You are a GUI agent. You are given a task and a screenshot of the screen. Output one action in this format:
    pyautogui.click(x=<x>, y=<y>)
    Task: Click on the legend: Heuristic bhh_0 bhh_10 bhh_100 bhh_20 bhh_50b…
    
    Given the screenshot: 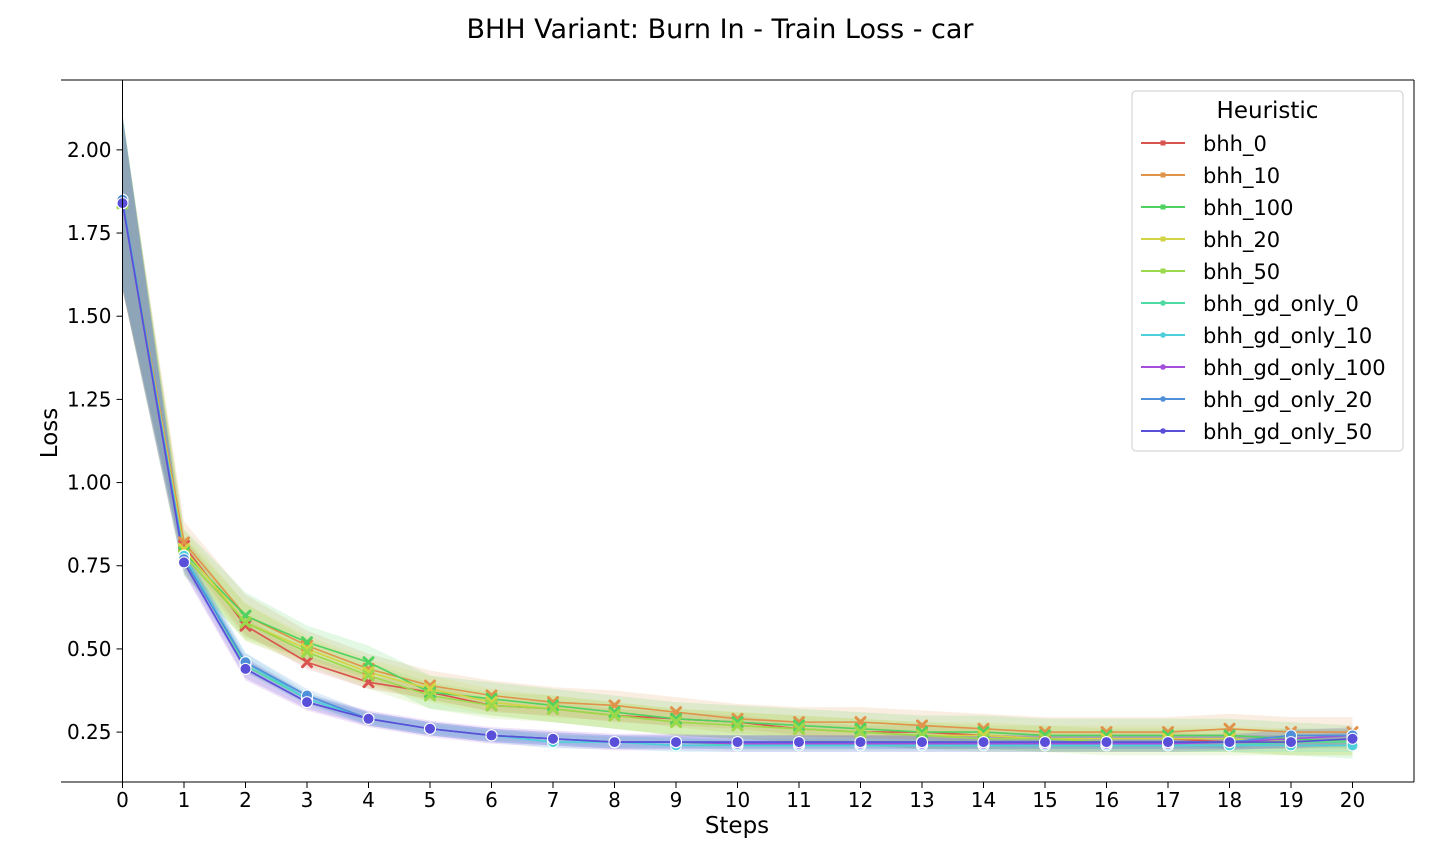 What is the action you would take?
    pyautogui.click(x=1267, y=271)
    